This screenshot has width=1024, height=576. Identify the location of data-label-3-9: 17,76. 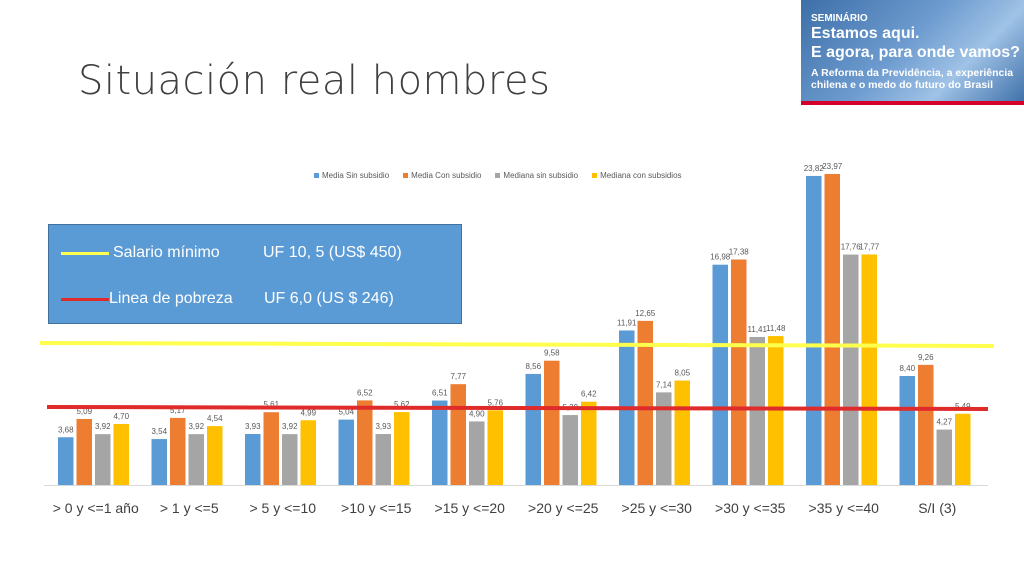
(851, 247).